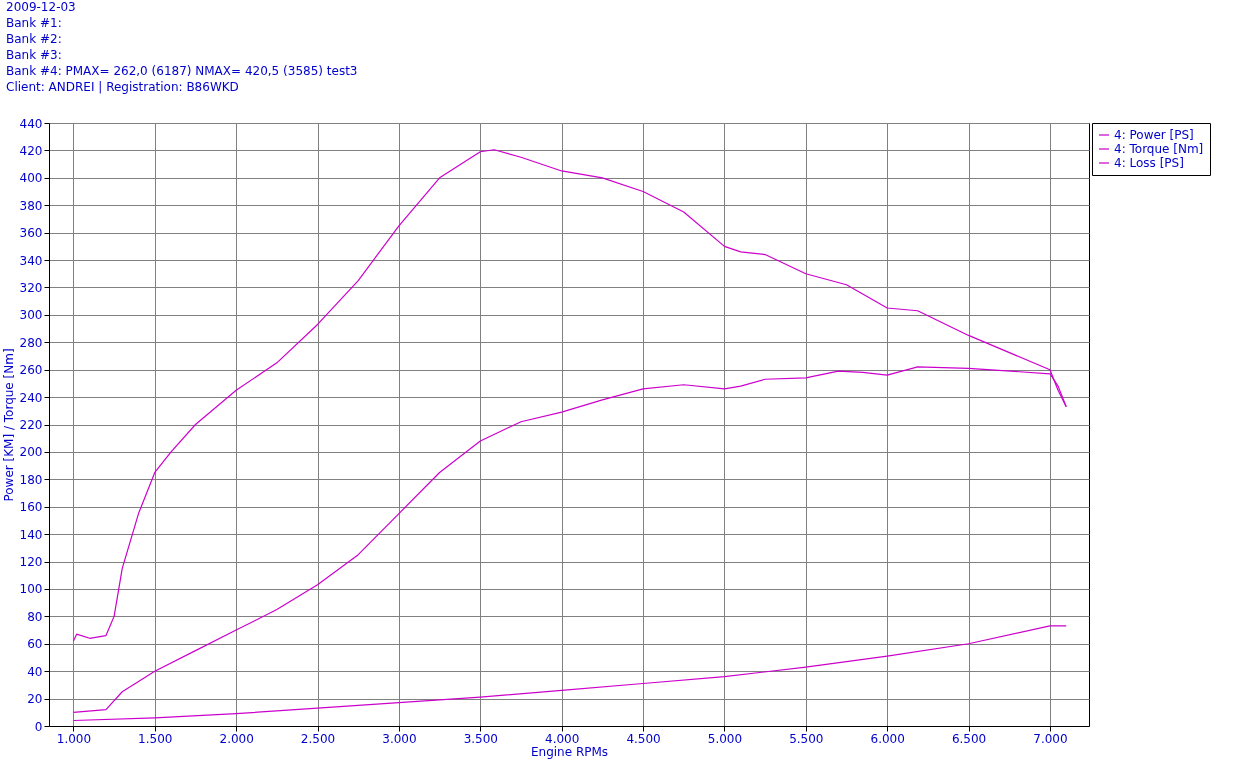 The height and width of the screenshot is (767, 1243). I want to click on x-tick-label: 6.000, so click(887, 738).